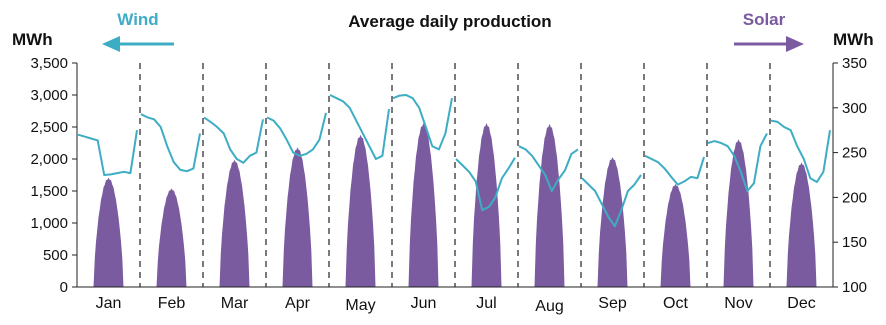 The image size is (886, 325). What do you see at coordinates (49, 223) in the screenshot?
I see `y-left-tick-label: 1,000` at bounding box center [49, 223].